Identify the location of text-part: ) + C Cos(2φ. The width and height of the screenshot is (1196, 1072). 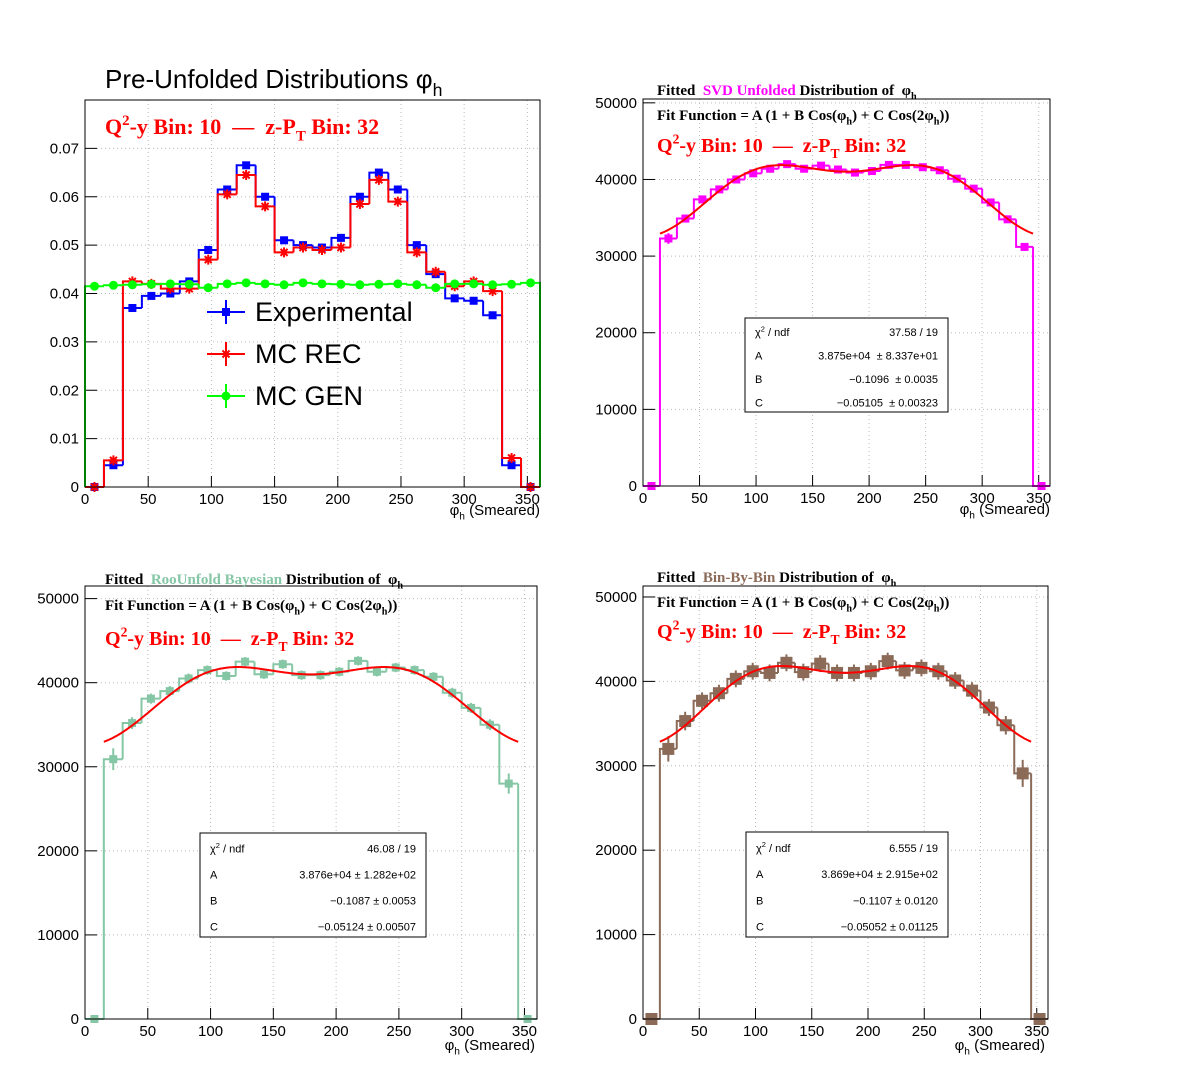
(893, 116).